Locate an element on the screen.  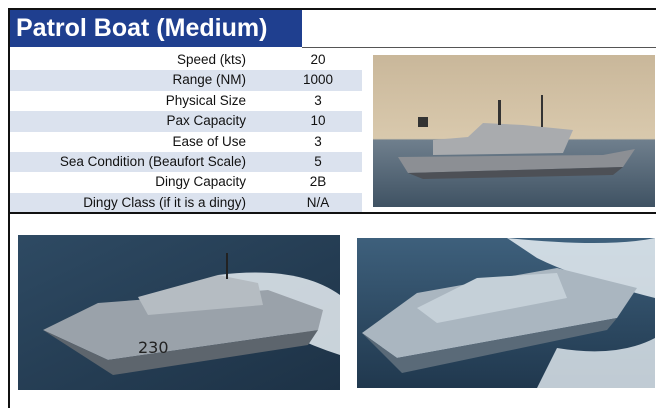
table-row: Ease of Use 3 is located at coordinates (186, 142).